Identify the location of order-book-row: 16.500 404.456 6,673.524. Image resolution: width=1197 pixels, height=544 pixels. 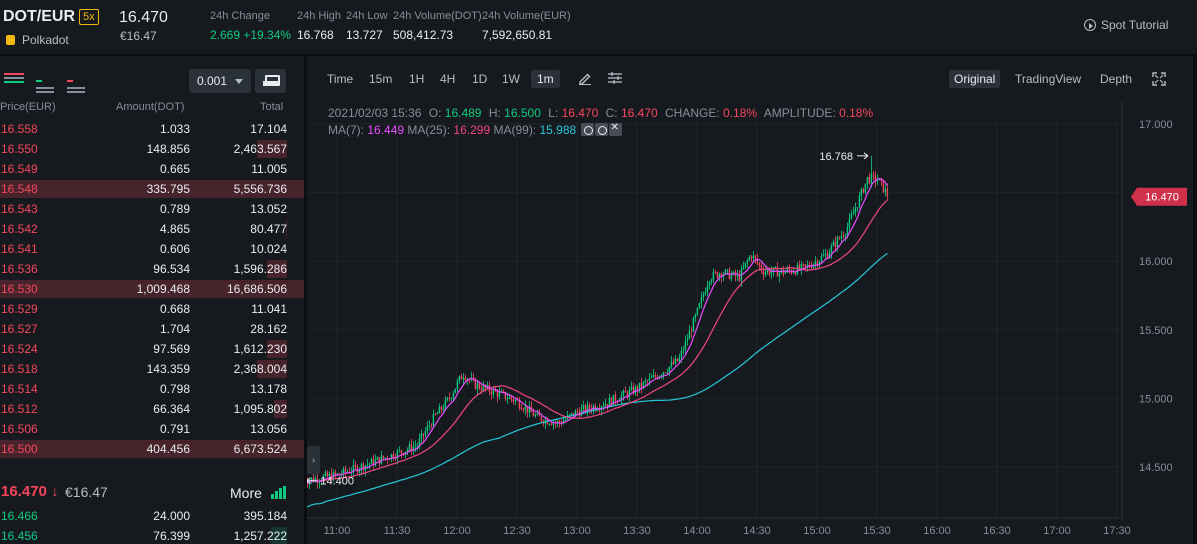
(152, 449).